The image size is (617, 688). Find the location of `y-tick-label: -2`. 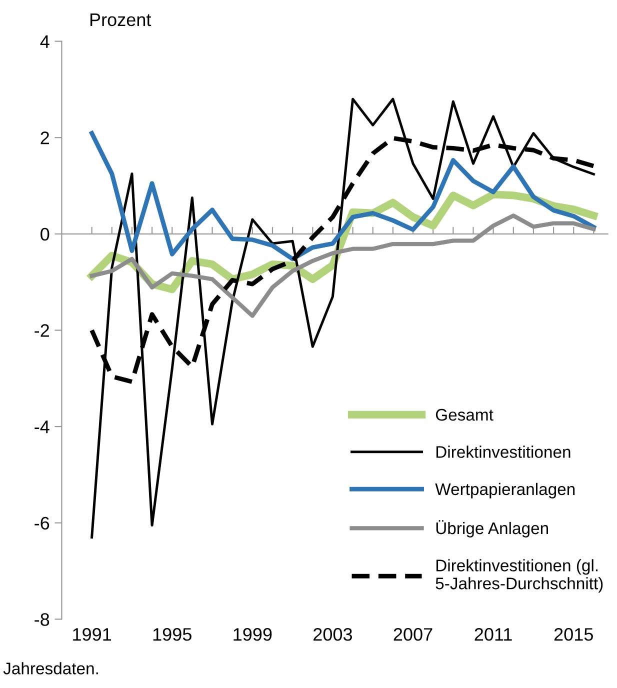

y-tick-label: -2 is located at coordinates (41, 330).